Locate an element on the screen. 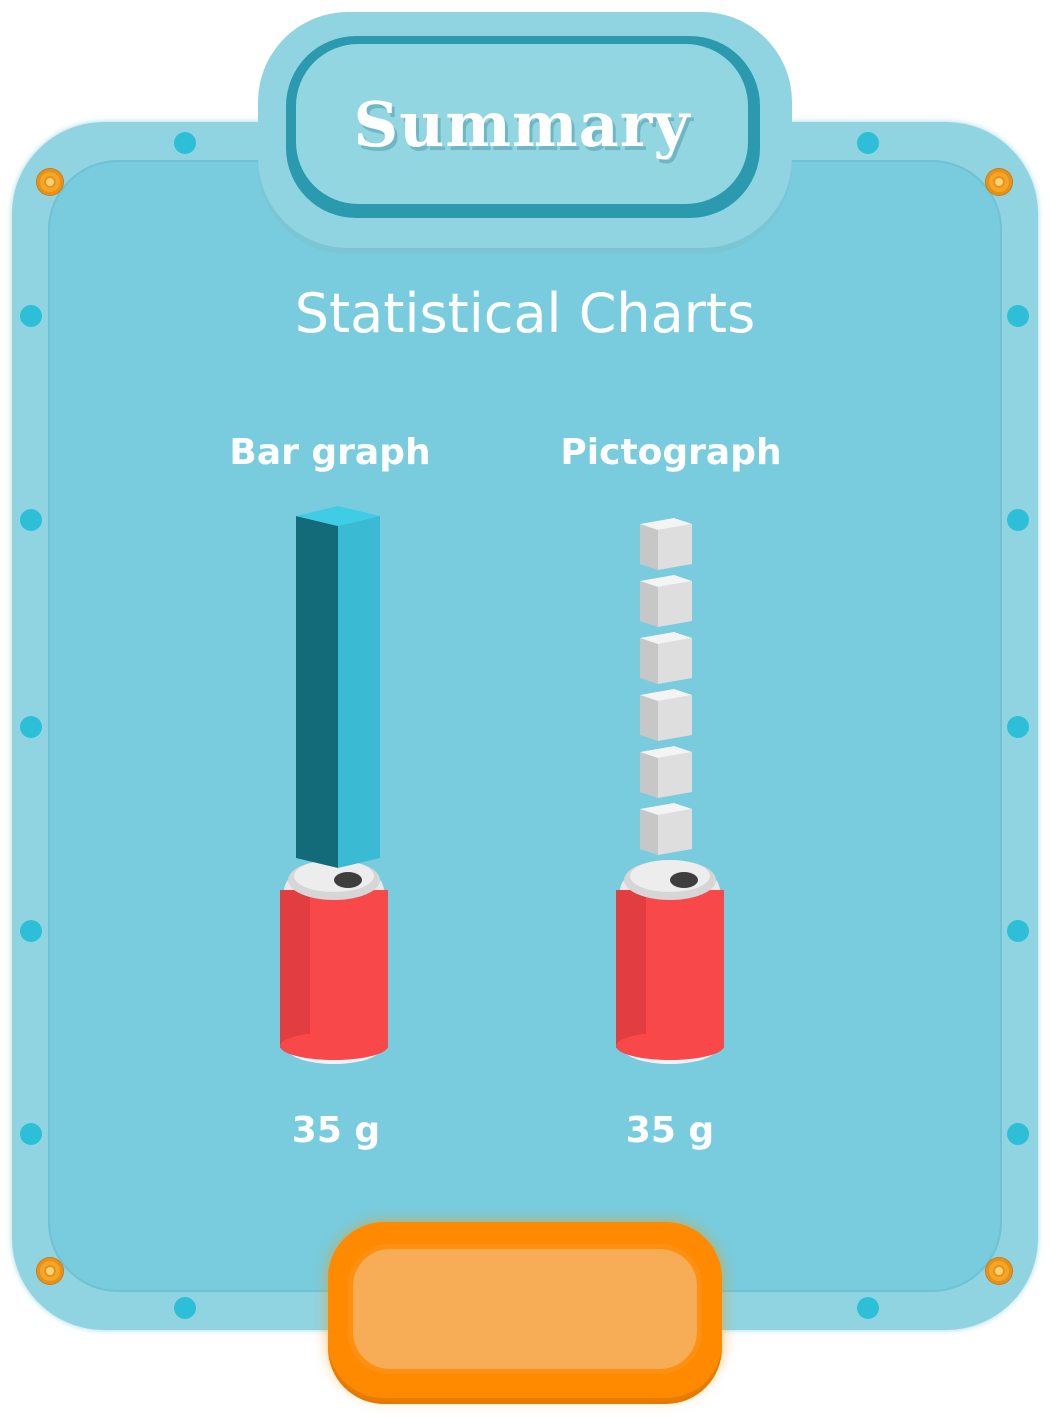  bar-graph-value: 35 g is located at coordinates (336, 1130).